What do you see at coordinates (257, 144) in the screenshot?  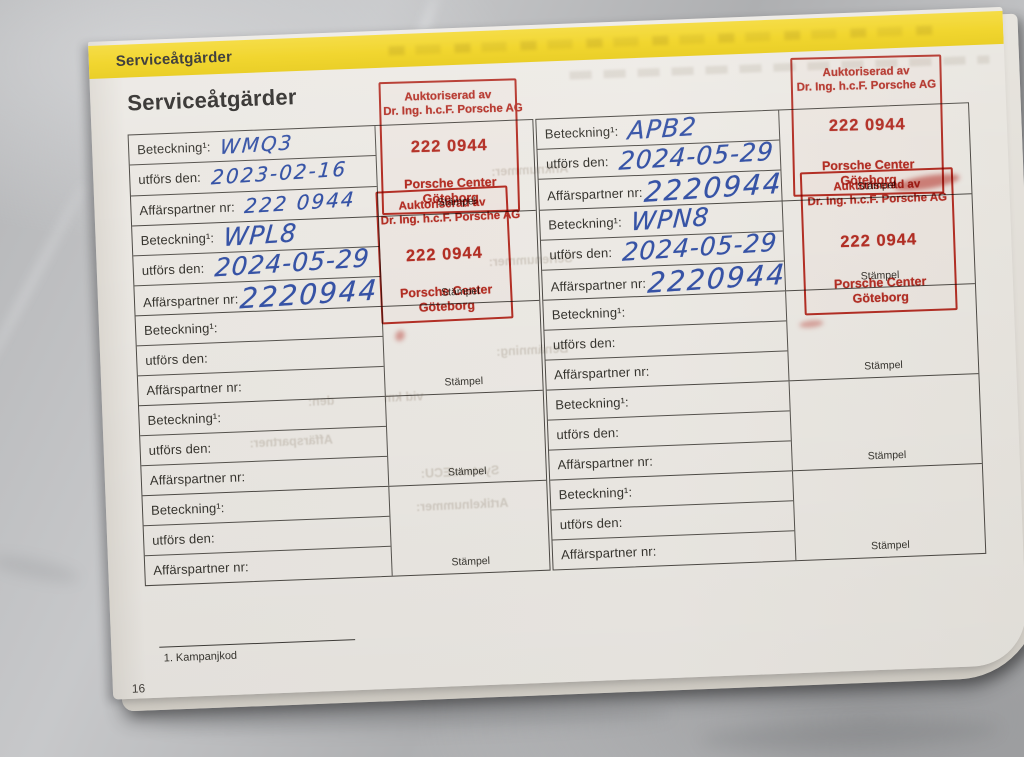 I see `beteckning-value: WMQ3` at bounding box center [257, 144].